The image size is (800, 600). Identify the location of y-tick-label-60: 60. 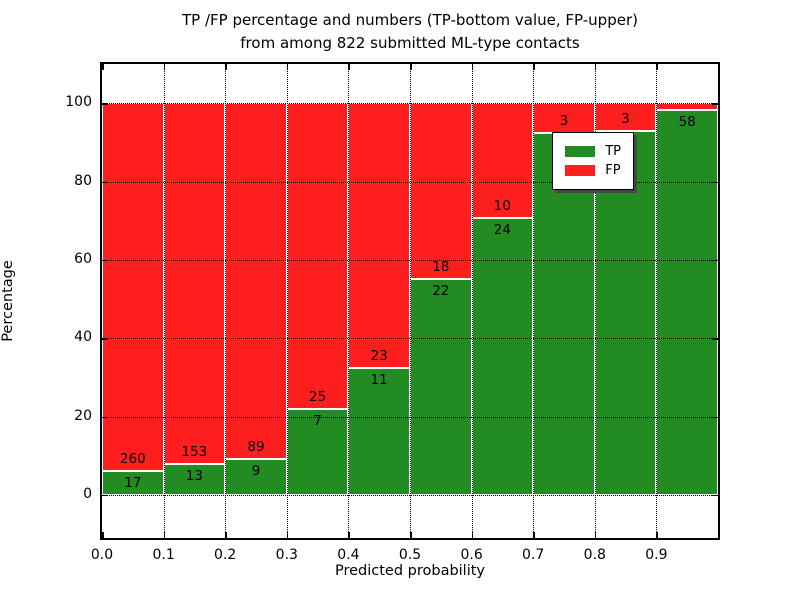
(83, 258).